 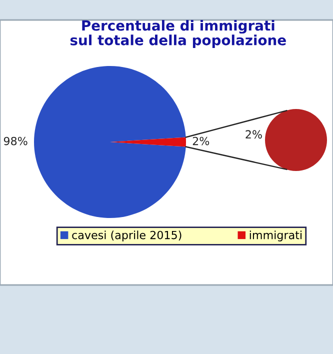 What do you see at coordinates (16, 141) in the screenshot?
I see `data-label: 98%` at bounding box center [16, 141].